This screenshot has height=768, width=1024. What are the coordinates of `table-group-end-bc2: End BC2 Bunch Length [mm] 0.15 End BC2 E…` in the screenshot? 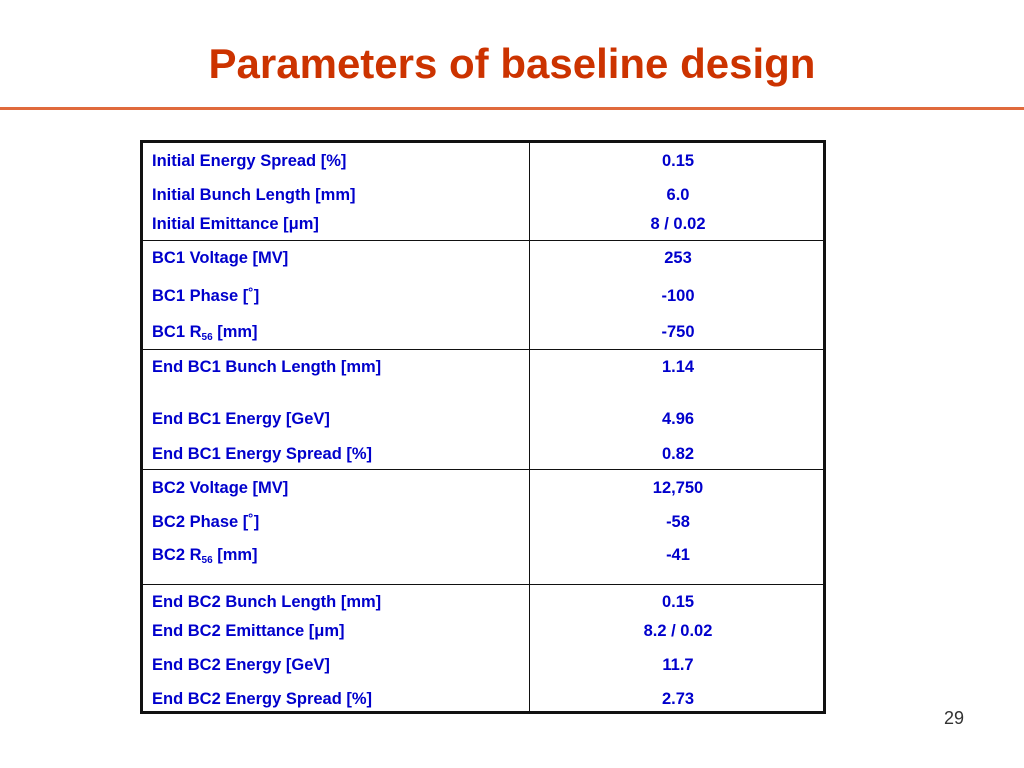 It's located at (483, 648).